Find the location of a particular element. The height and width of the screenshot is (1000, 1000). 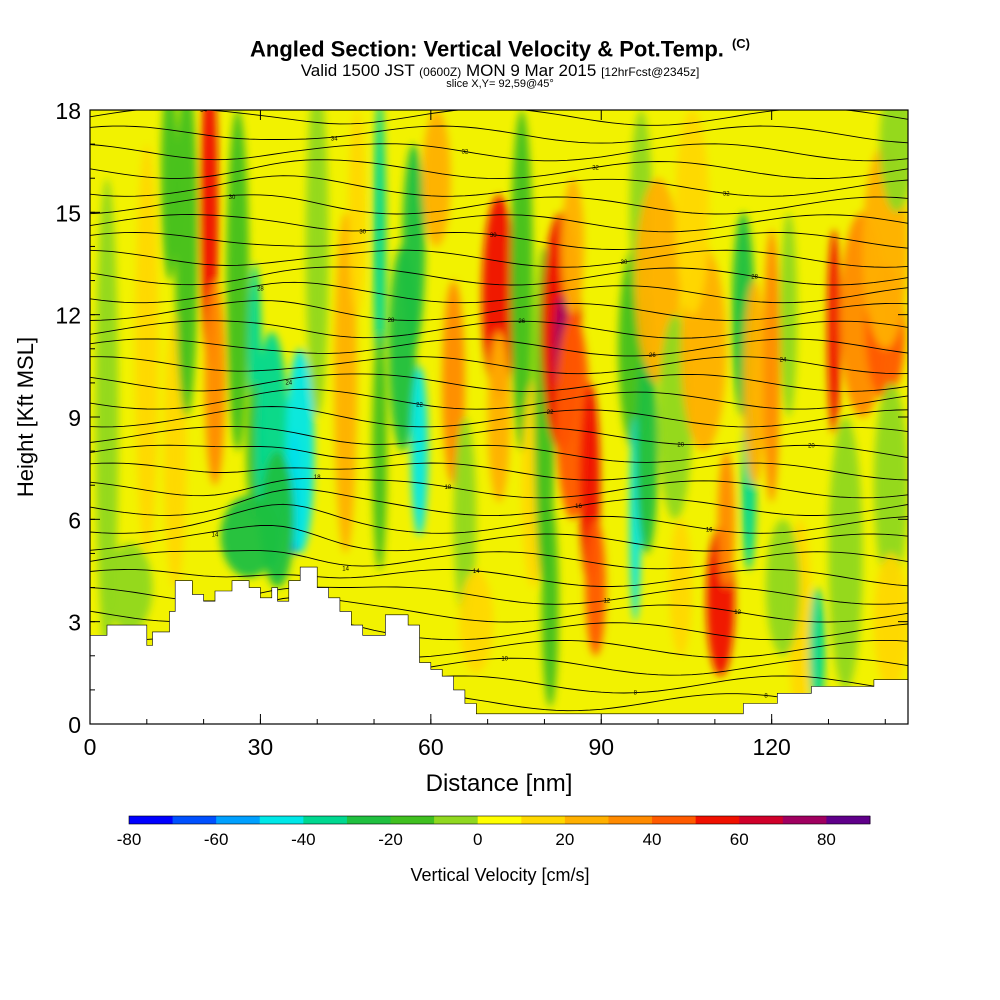

isentrope-label: 12 is located at coordinates (607, 601).